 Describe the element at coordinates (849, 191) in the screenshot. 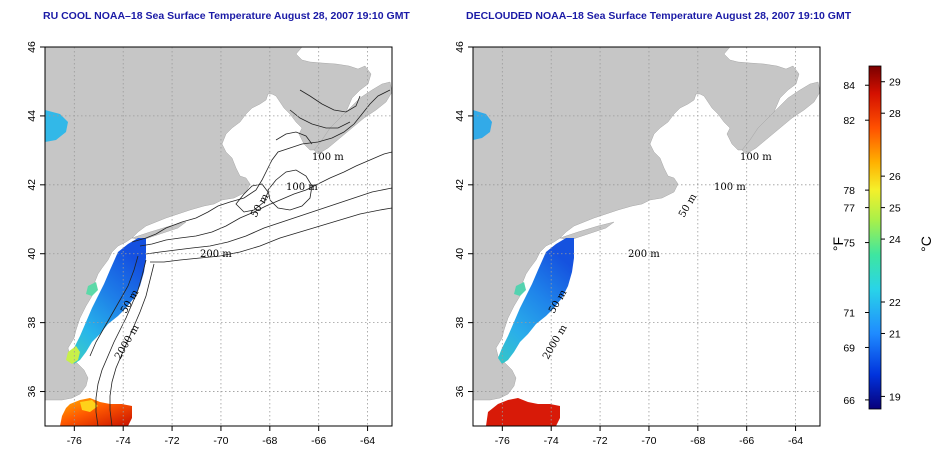

I see `fahrenheit-tick-label: 78` at that location.